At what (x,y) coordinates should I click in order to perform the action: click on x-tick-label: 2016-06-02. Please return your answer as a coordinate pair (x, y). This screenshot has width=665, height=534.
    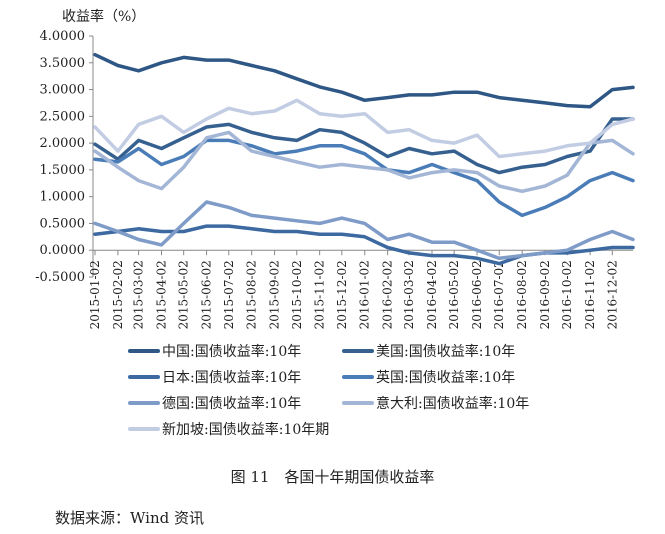
    Looking at the image, I should click on (477, 294).